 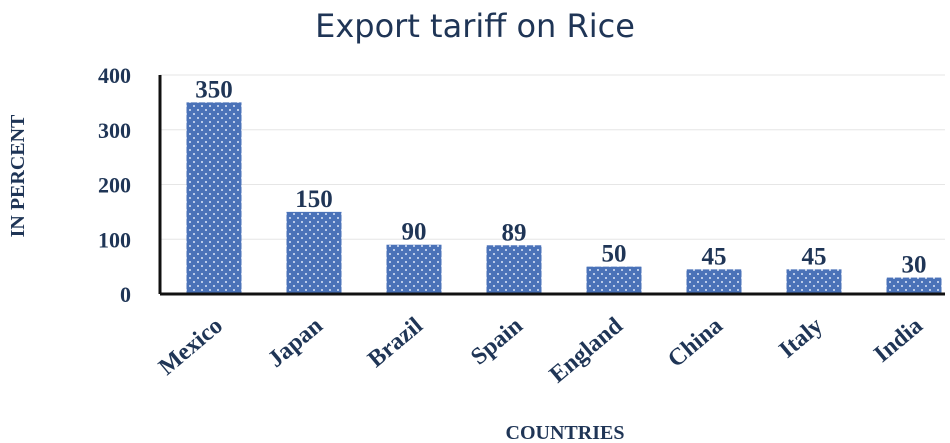 I want to click on bar-india, so click(x=914, y=285).